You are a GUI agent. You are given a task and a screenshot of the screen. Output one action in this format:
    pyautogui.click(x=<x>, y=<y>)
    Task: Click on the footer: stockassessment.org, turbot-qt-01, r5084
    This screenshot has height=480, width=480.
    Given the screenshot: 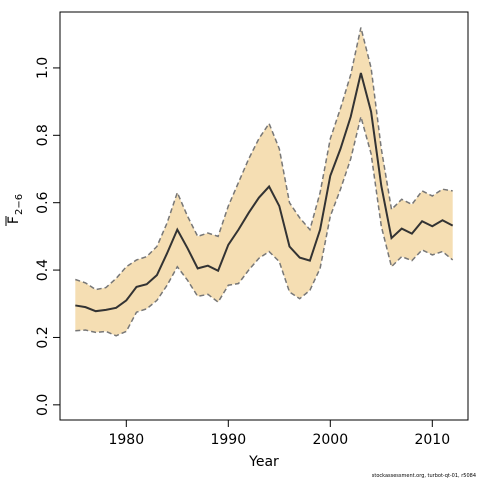 What is the action you would take?
    pyautogui.click(x=424, y=476)
    